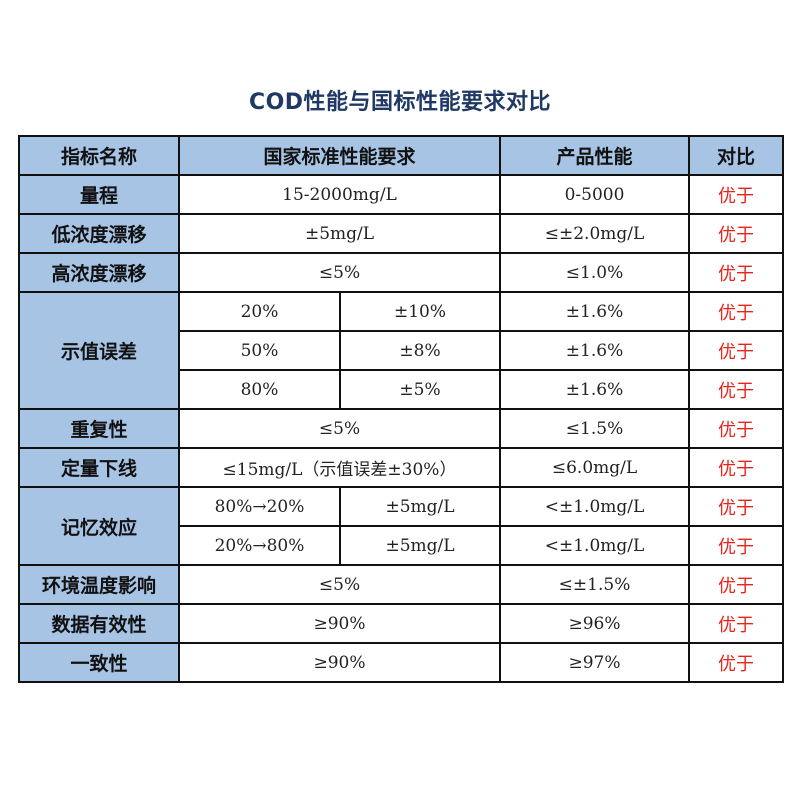  I want to click on level-value: 50%, so click(259, 350).